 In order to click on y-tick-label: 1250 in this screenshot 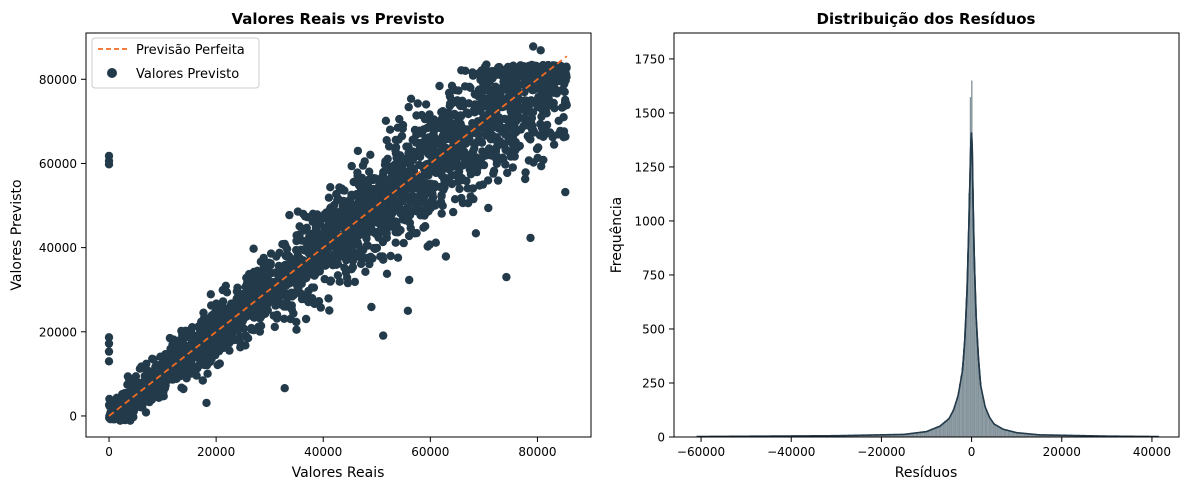, I will do `click(649, 167)`.